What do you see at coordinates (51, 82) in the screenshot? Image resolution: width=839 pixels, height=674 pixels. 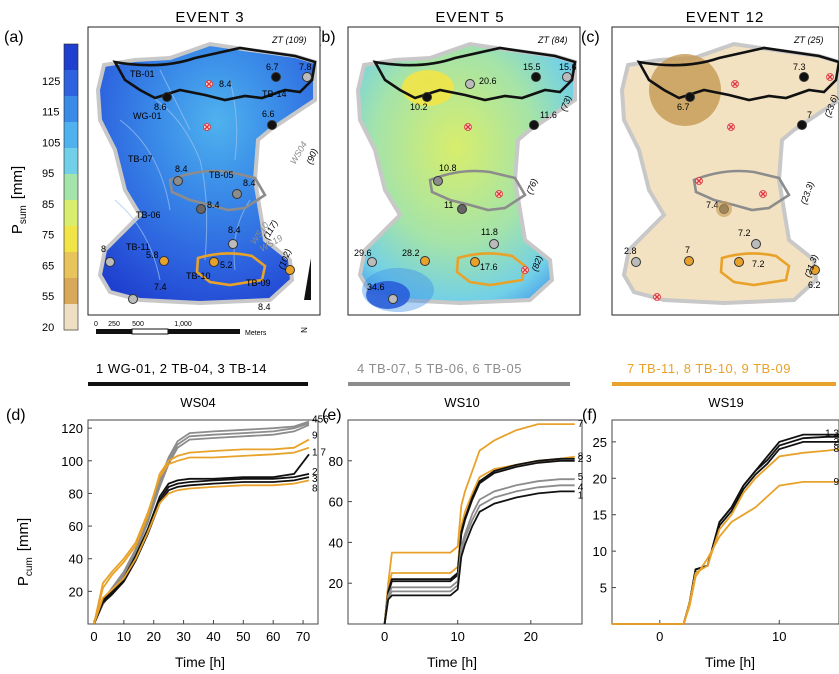 I see `colorbar-tick-label: 125` at bounding box center [51, 82].